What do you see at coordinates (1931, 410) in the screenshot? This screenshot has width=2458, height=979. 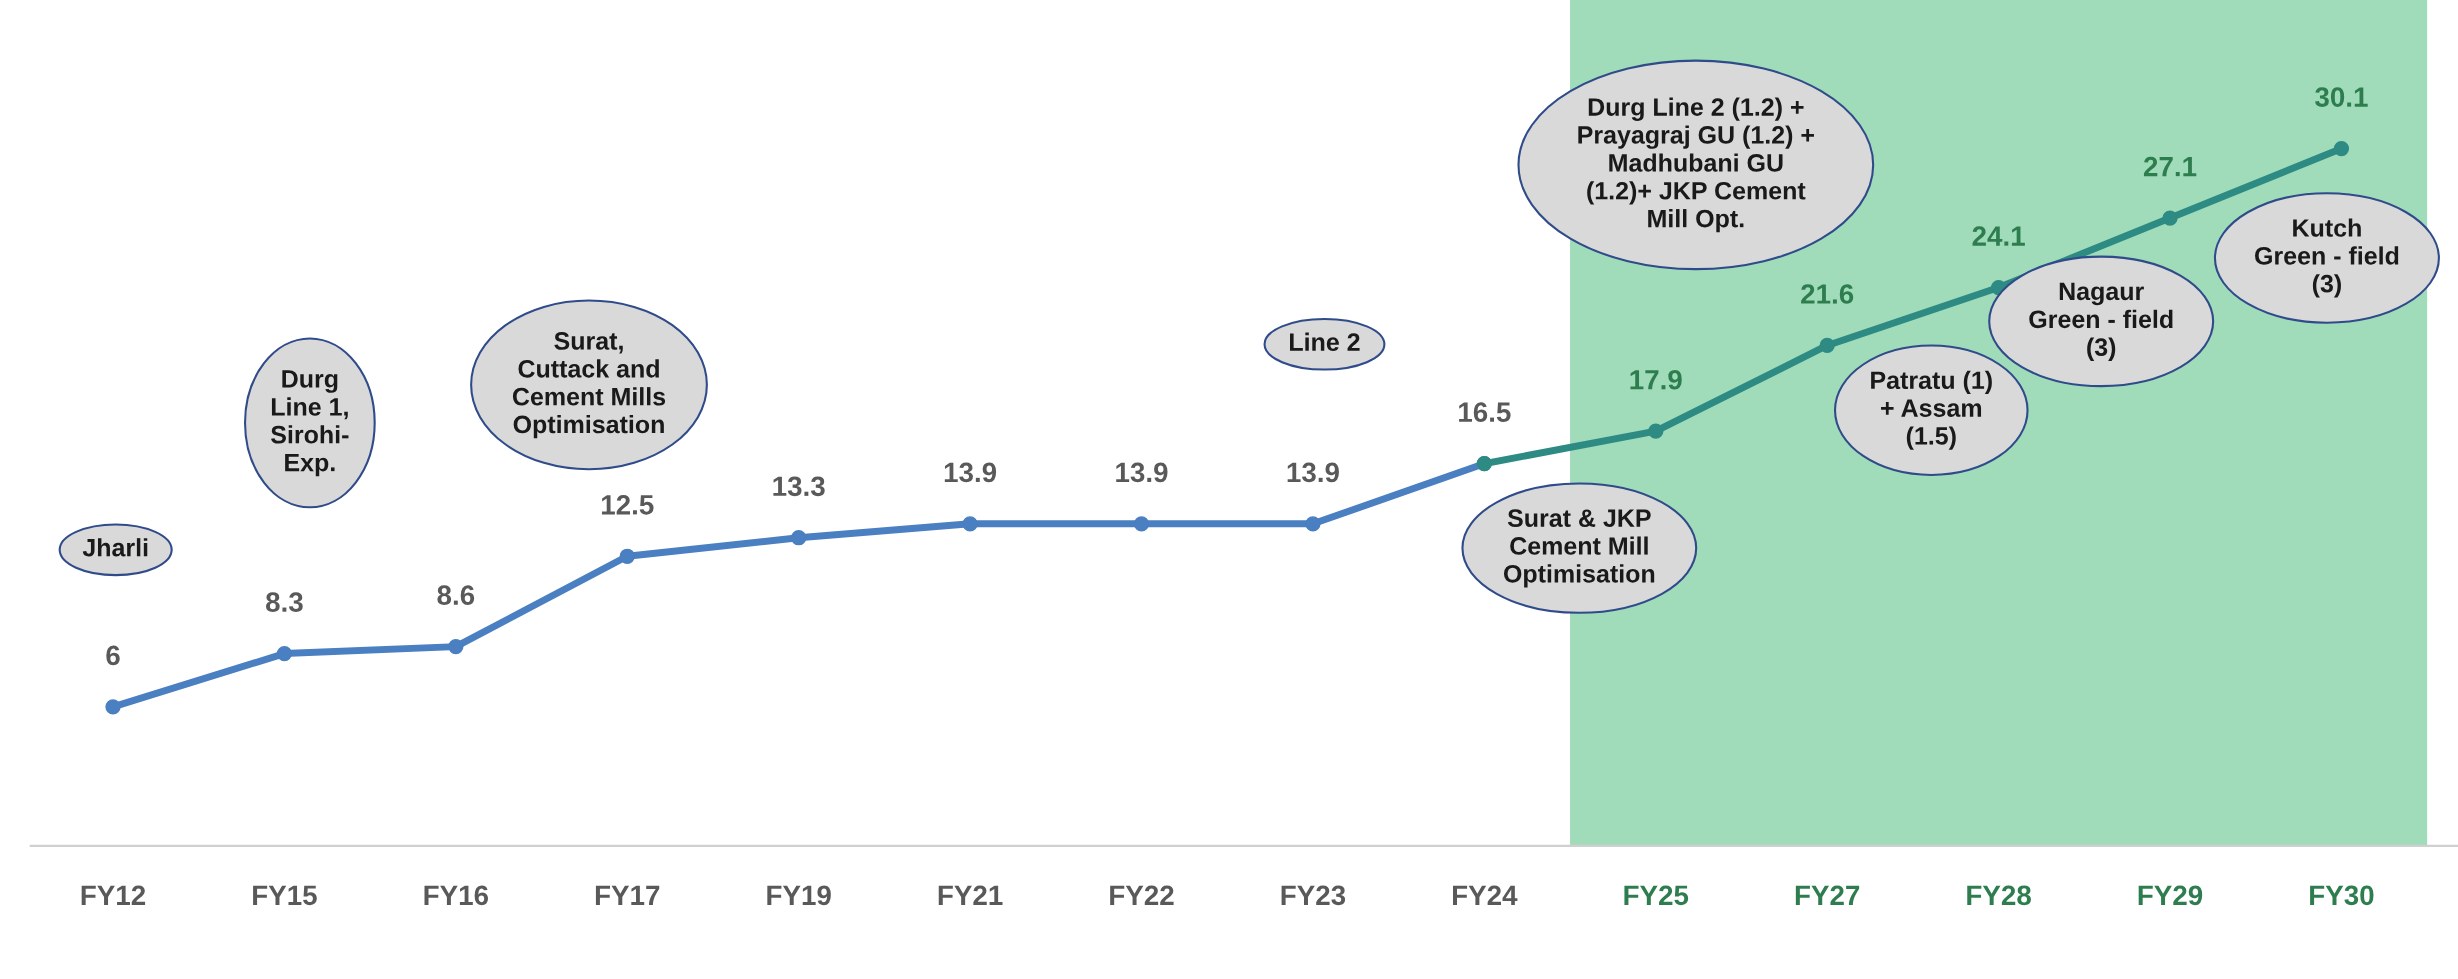 I see `annotation: Patratu (1) + Assam (1.5)` at bounding box center [1931, 410].